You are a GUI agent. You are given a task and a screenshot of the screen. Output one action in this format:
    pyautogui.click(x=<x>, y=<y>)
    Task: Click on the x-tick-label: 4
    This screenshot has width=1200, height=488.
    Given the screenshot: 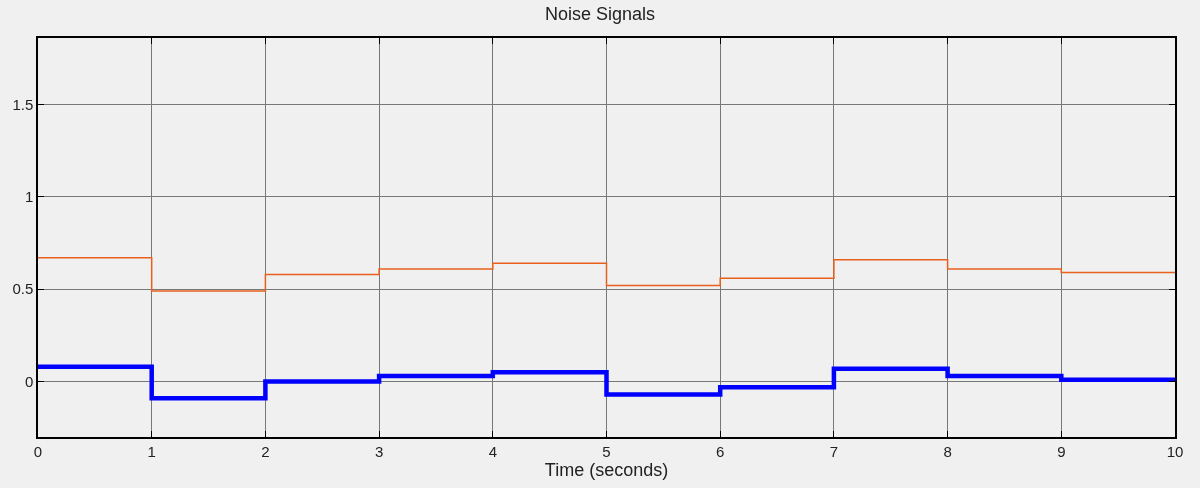 What is the action you would take?
    pyautogui.click(x=492, y=451)
    